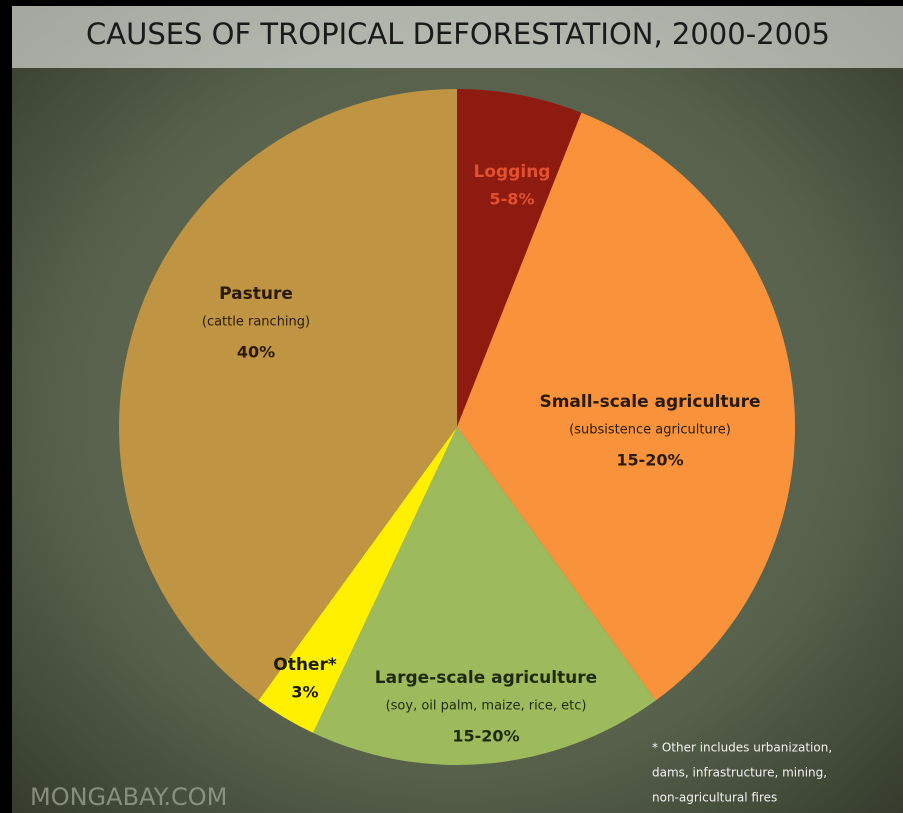 The image size is (903, 813). I want to click on slice-name: Logging, so click(512, 172).